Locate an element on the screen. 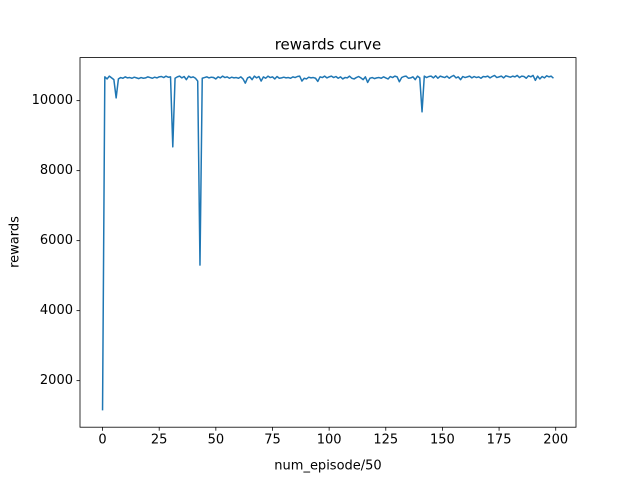 The width and height of the screenshot is (640, 480). y-tick-label: 4000 is located at coordinates (56, 310).